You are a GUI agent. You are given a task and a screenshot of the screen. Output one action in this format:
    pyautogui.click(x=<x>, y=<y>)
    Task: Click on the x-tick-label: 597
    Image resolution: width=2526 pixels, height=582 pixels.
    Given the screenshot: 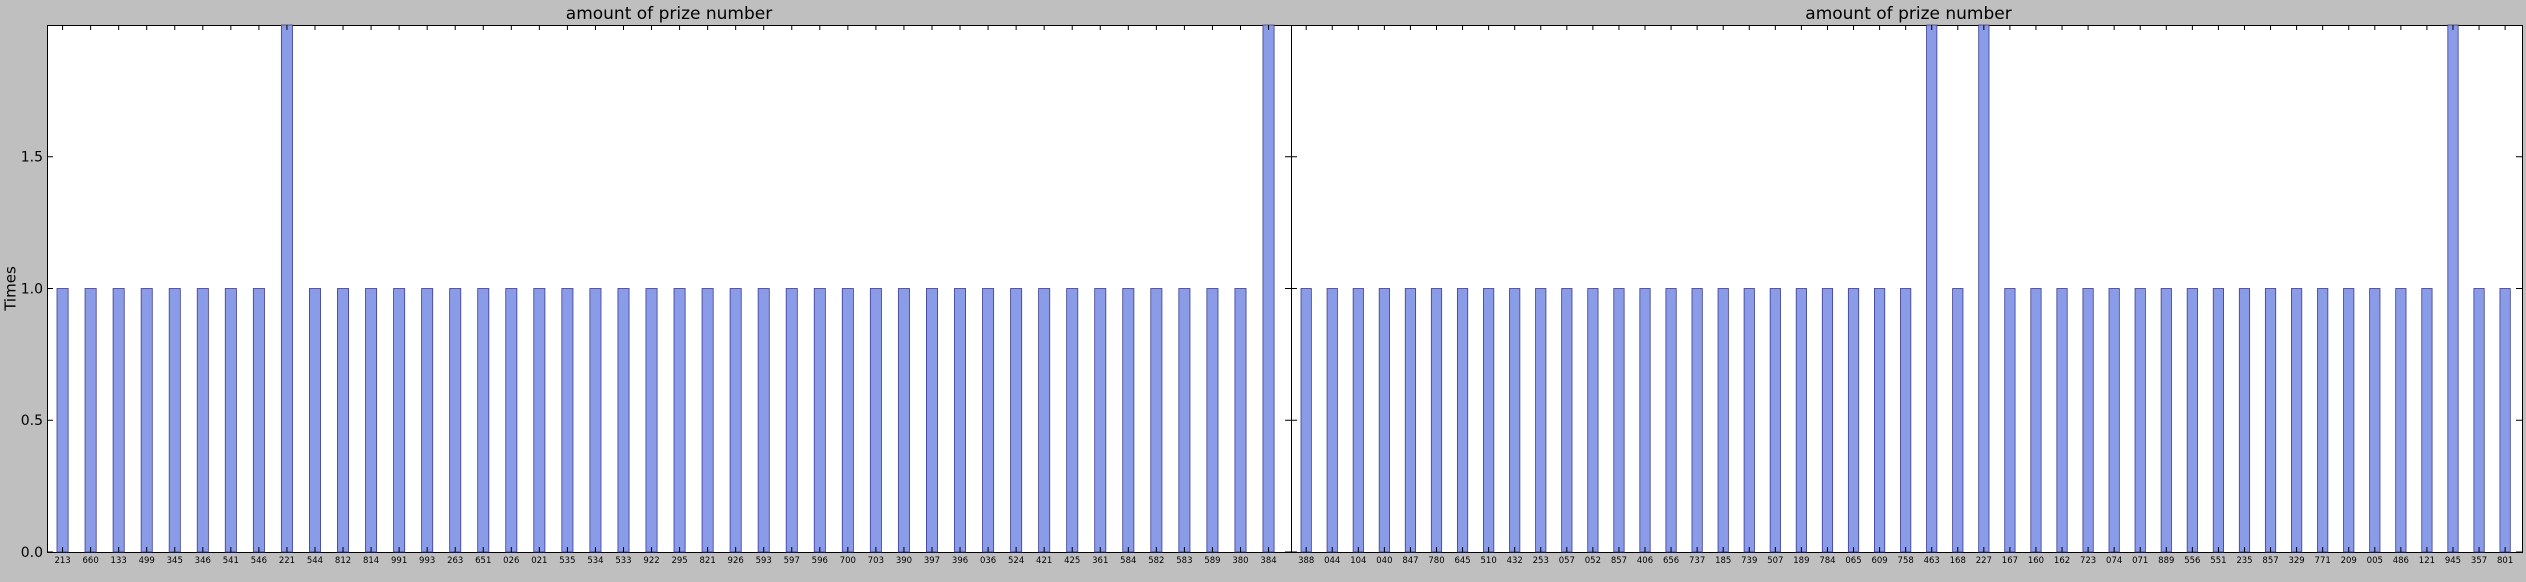 What is the action you would take?
    pyautogui.click(x=792, y=561)
    